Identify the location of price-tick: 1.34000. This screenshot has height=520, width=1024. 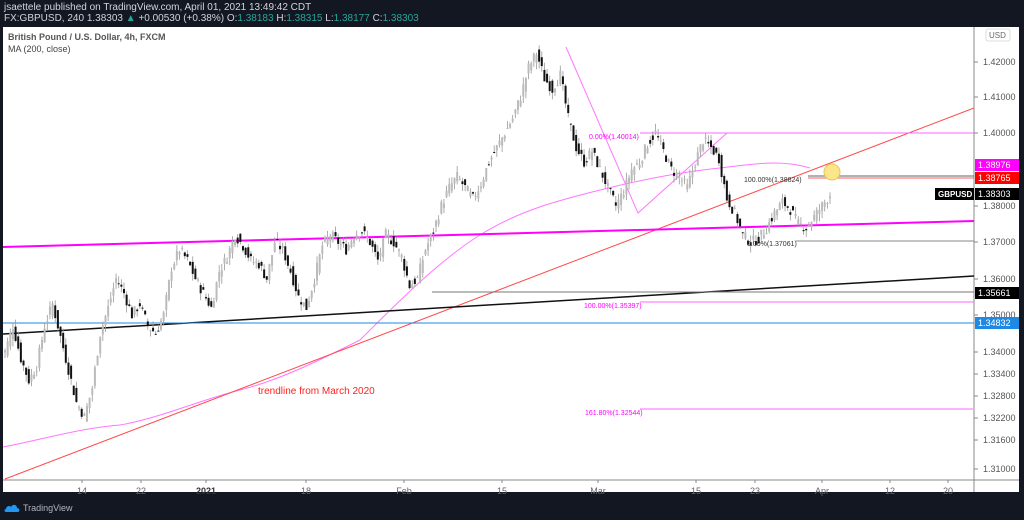
(999, 352).